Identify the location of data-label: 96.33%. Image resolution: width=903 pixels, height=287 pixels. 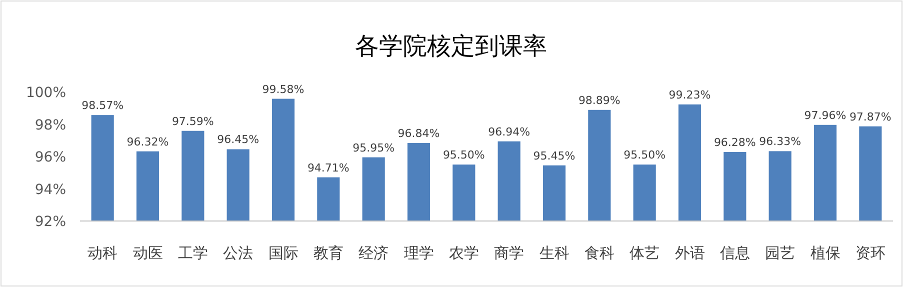
(780, 141).